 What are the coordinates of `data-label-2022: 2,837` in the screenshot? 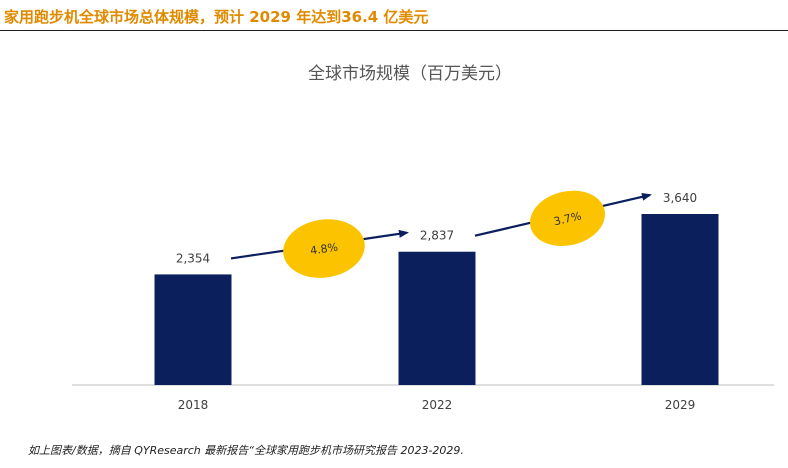 It's located at (437, 236).